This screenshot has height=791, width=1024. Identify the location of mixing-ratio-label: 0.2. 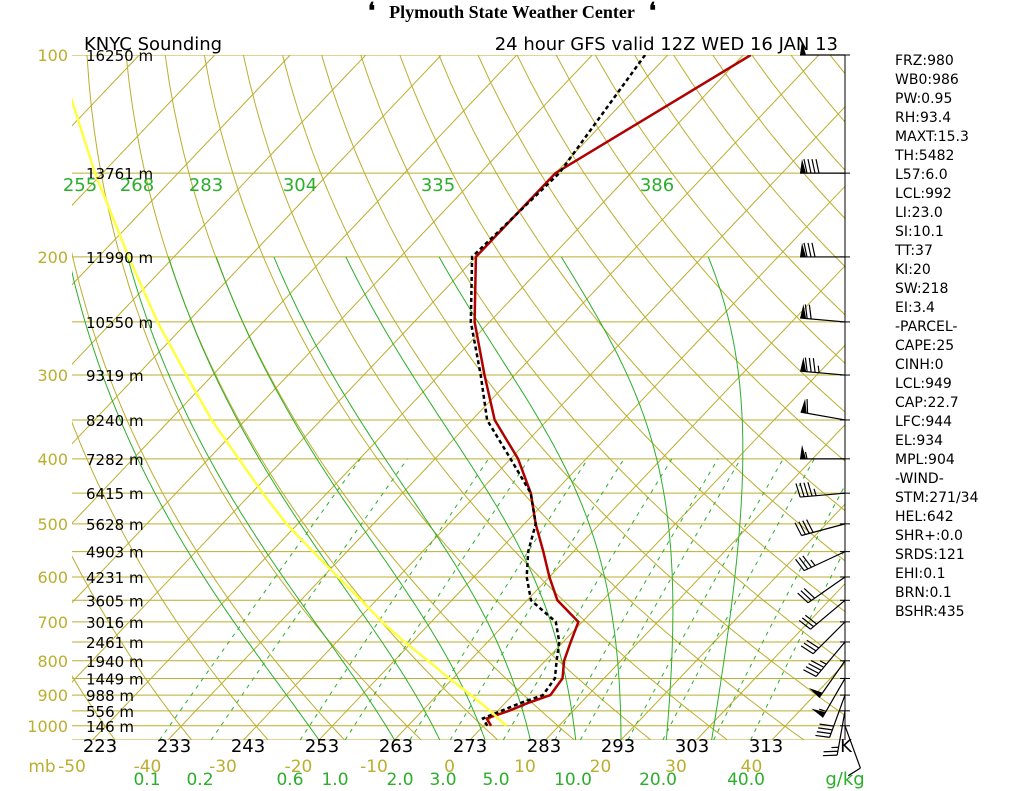
(199, 780).